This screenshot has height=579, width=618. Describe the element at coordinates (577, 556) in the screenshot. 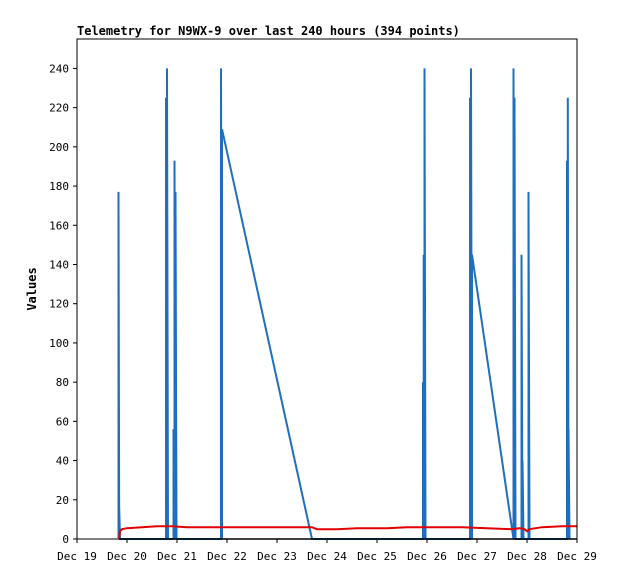

I see `x-tick-label: Dec 29` at that location.